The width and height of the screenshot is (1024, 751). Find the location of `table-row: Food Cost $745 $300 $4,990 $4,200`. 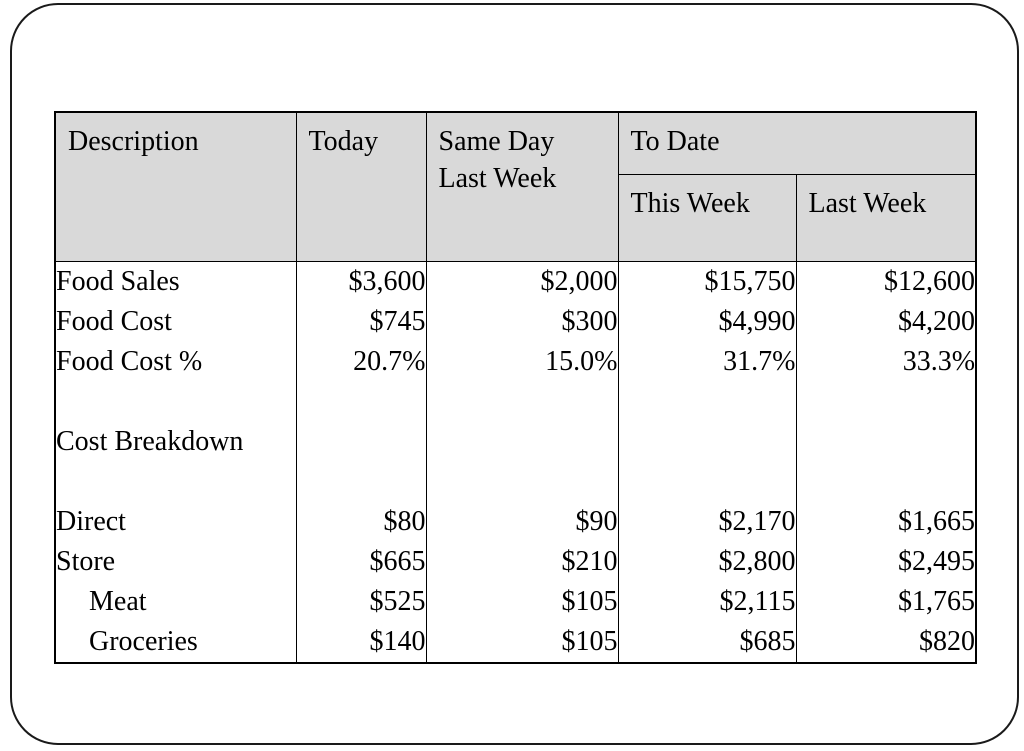

table-row: Food Cost $745 $300 $4,990 $4,200 is located at coordinates (515, 321).